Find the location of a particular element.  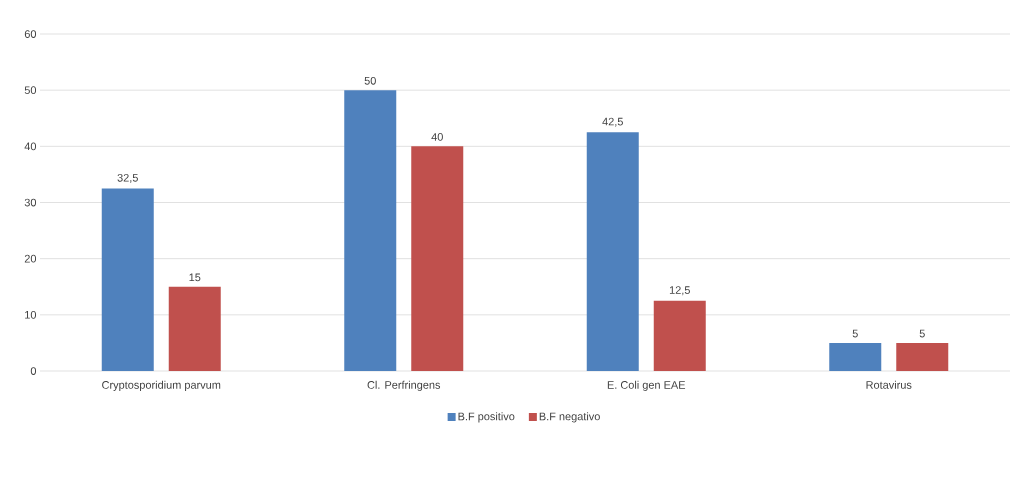

legend-label: B.F positivo is located at coordinates (486, 417).